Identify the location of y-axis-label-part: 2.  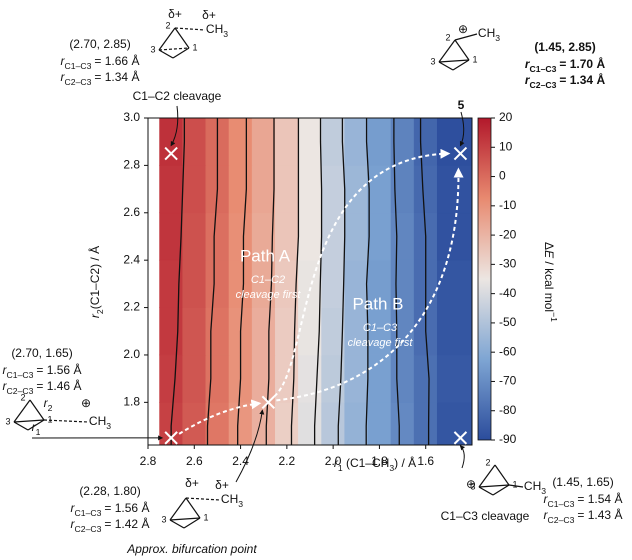
(100, 311).